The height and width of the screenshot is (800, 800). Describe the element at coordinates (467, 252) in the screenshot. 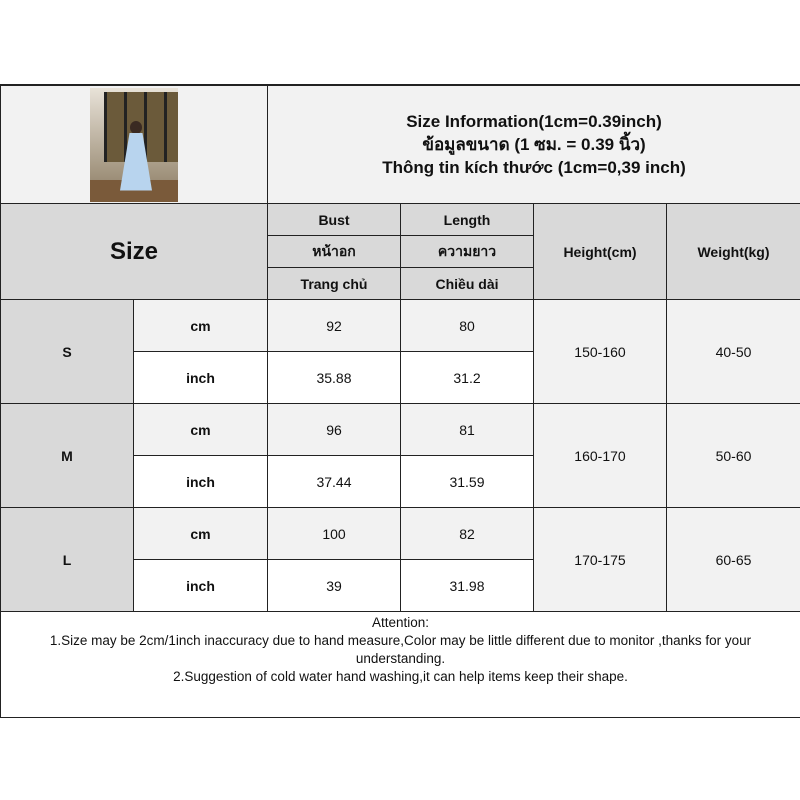

I see `length-header-th: ความยาว` at that location.